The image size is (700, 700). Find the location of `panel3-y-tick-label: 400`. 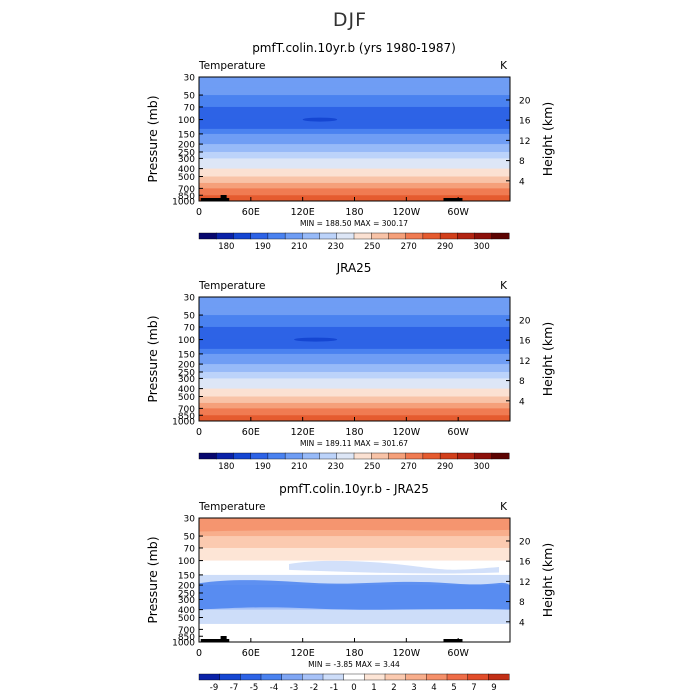

panel3-y-tick-label: 400 is located at coordinates (186, 611).